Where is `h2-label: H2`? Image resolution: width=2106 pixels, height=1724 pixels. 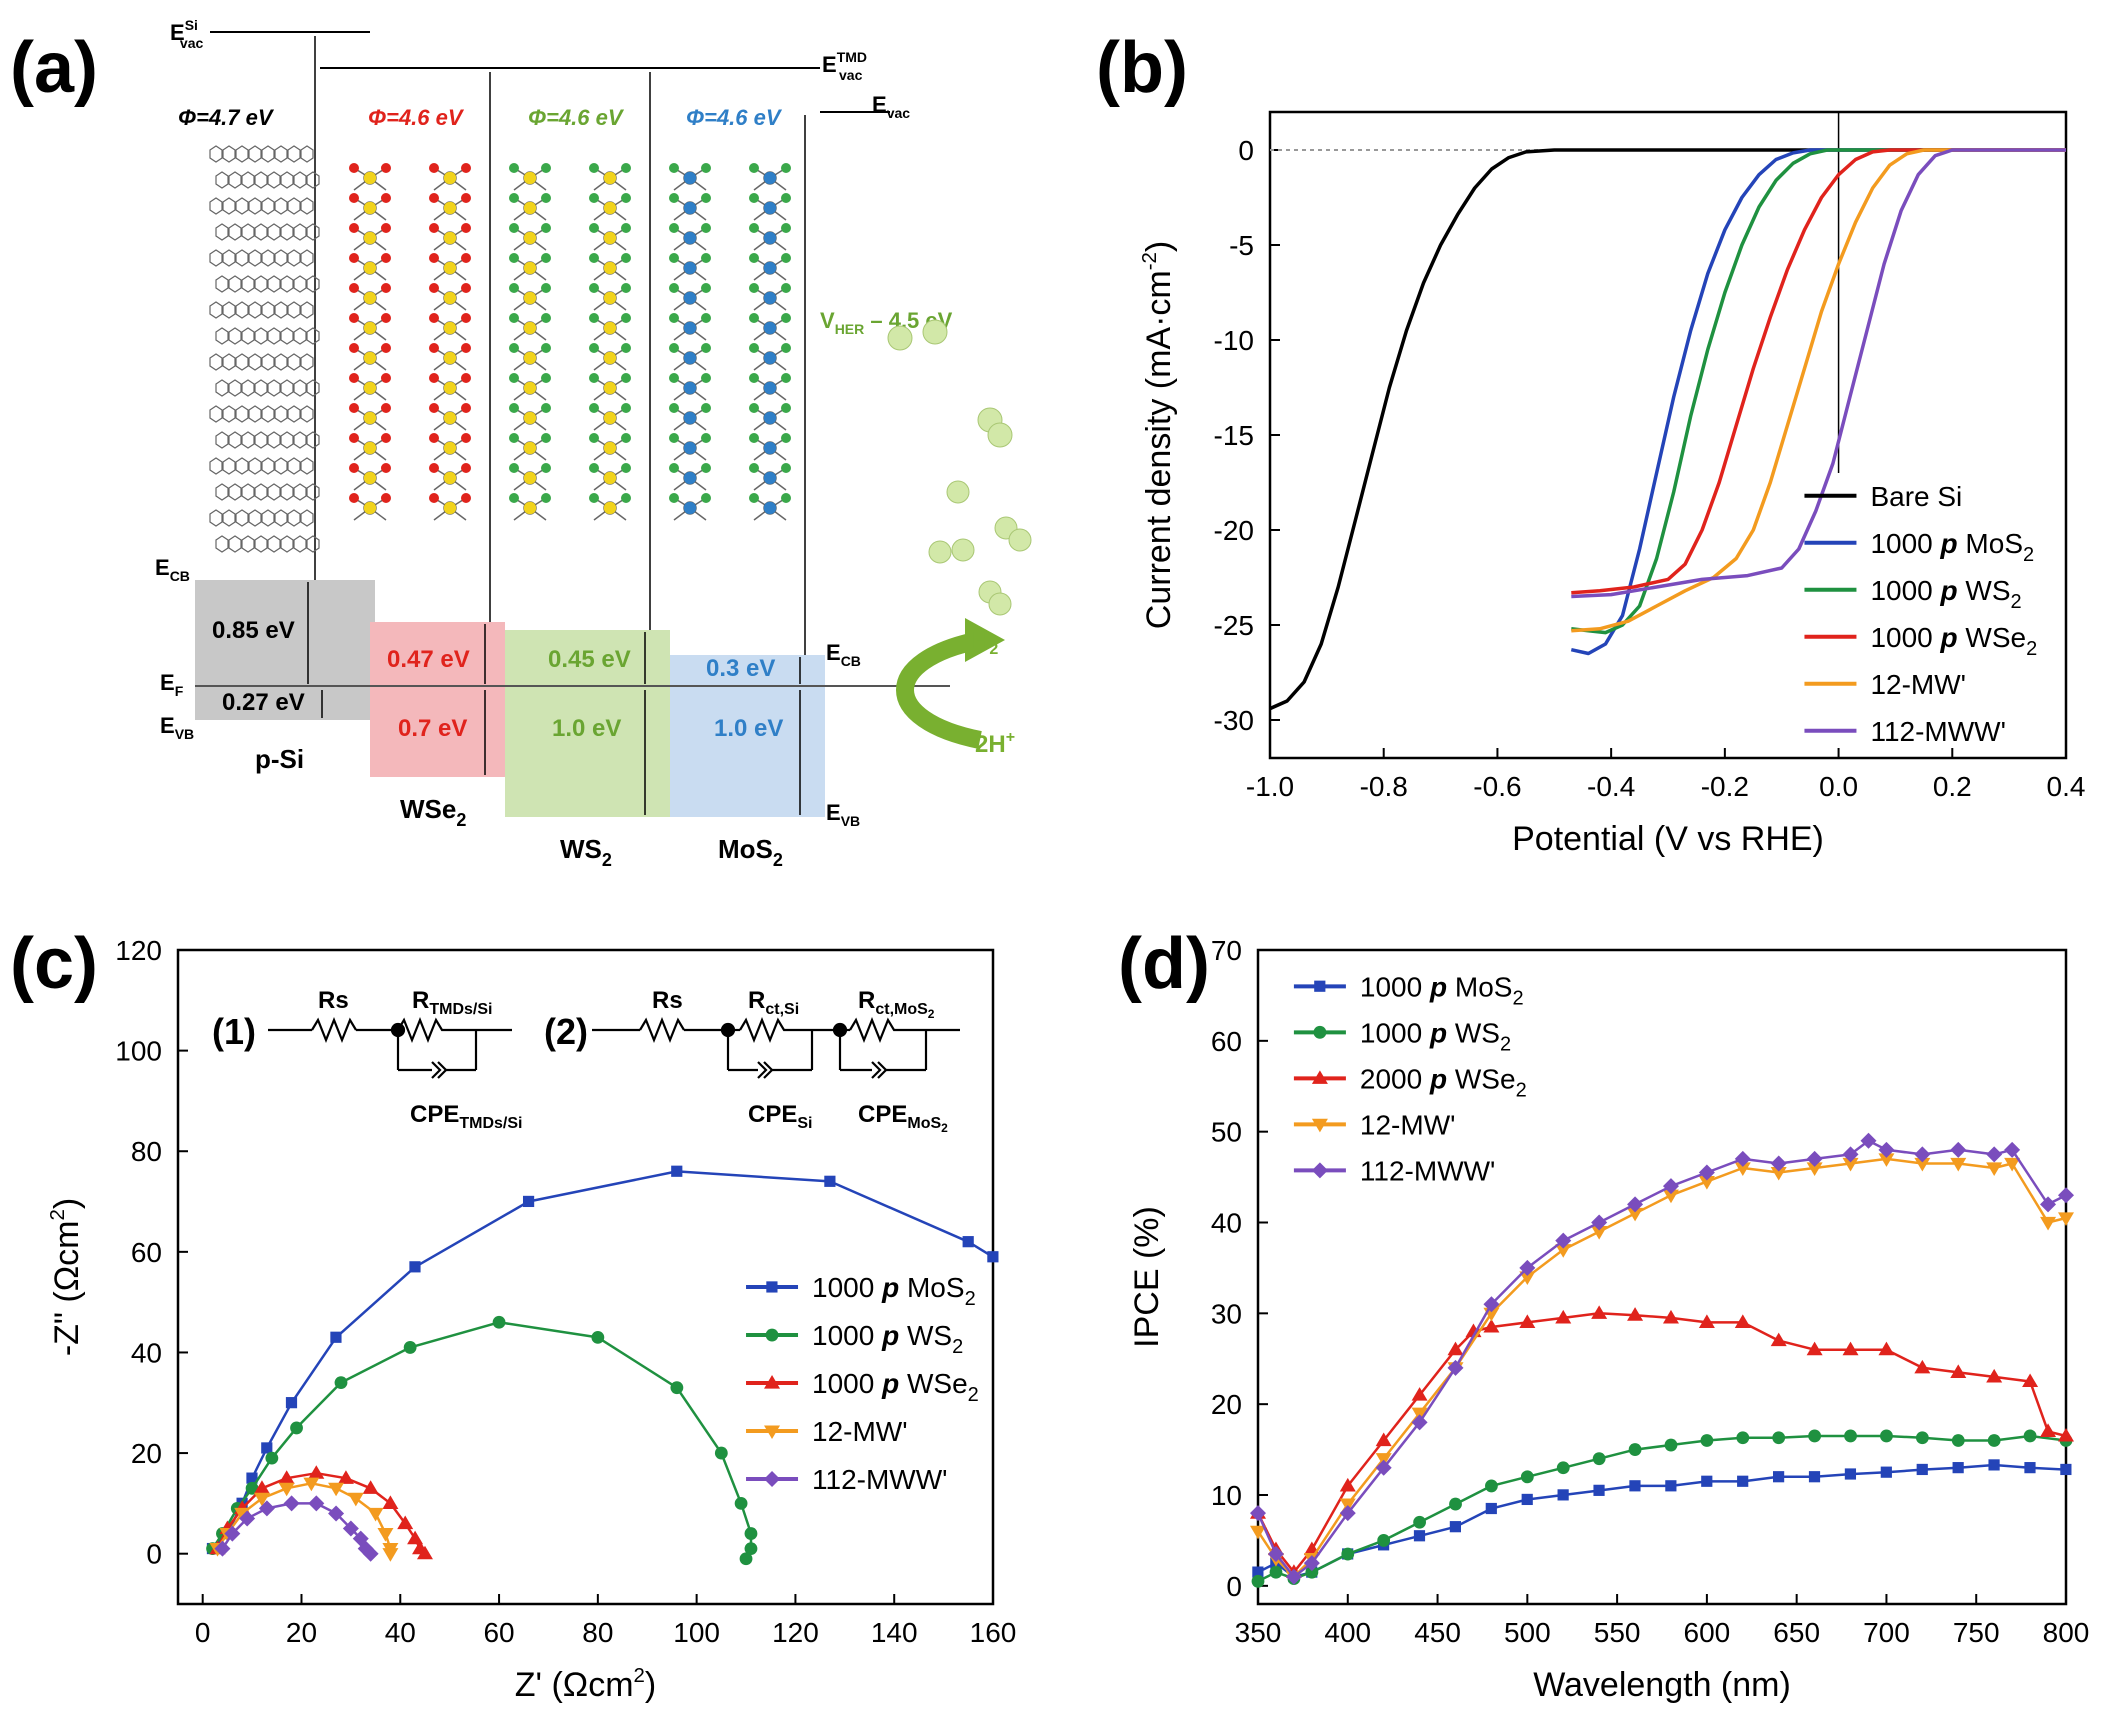 h2-label: H2 is located at coordinates (985, 642).